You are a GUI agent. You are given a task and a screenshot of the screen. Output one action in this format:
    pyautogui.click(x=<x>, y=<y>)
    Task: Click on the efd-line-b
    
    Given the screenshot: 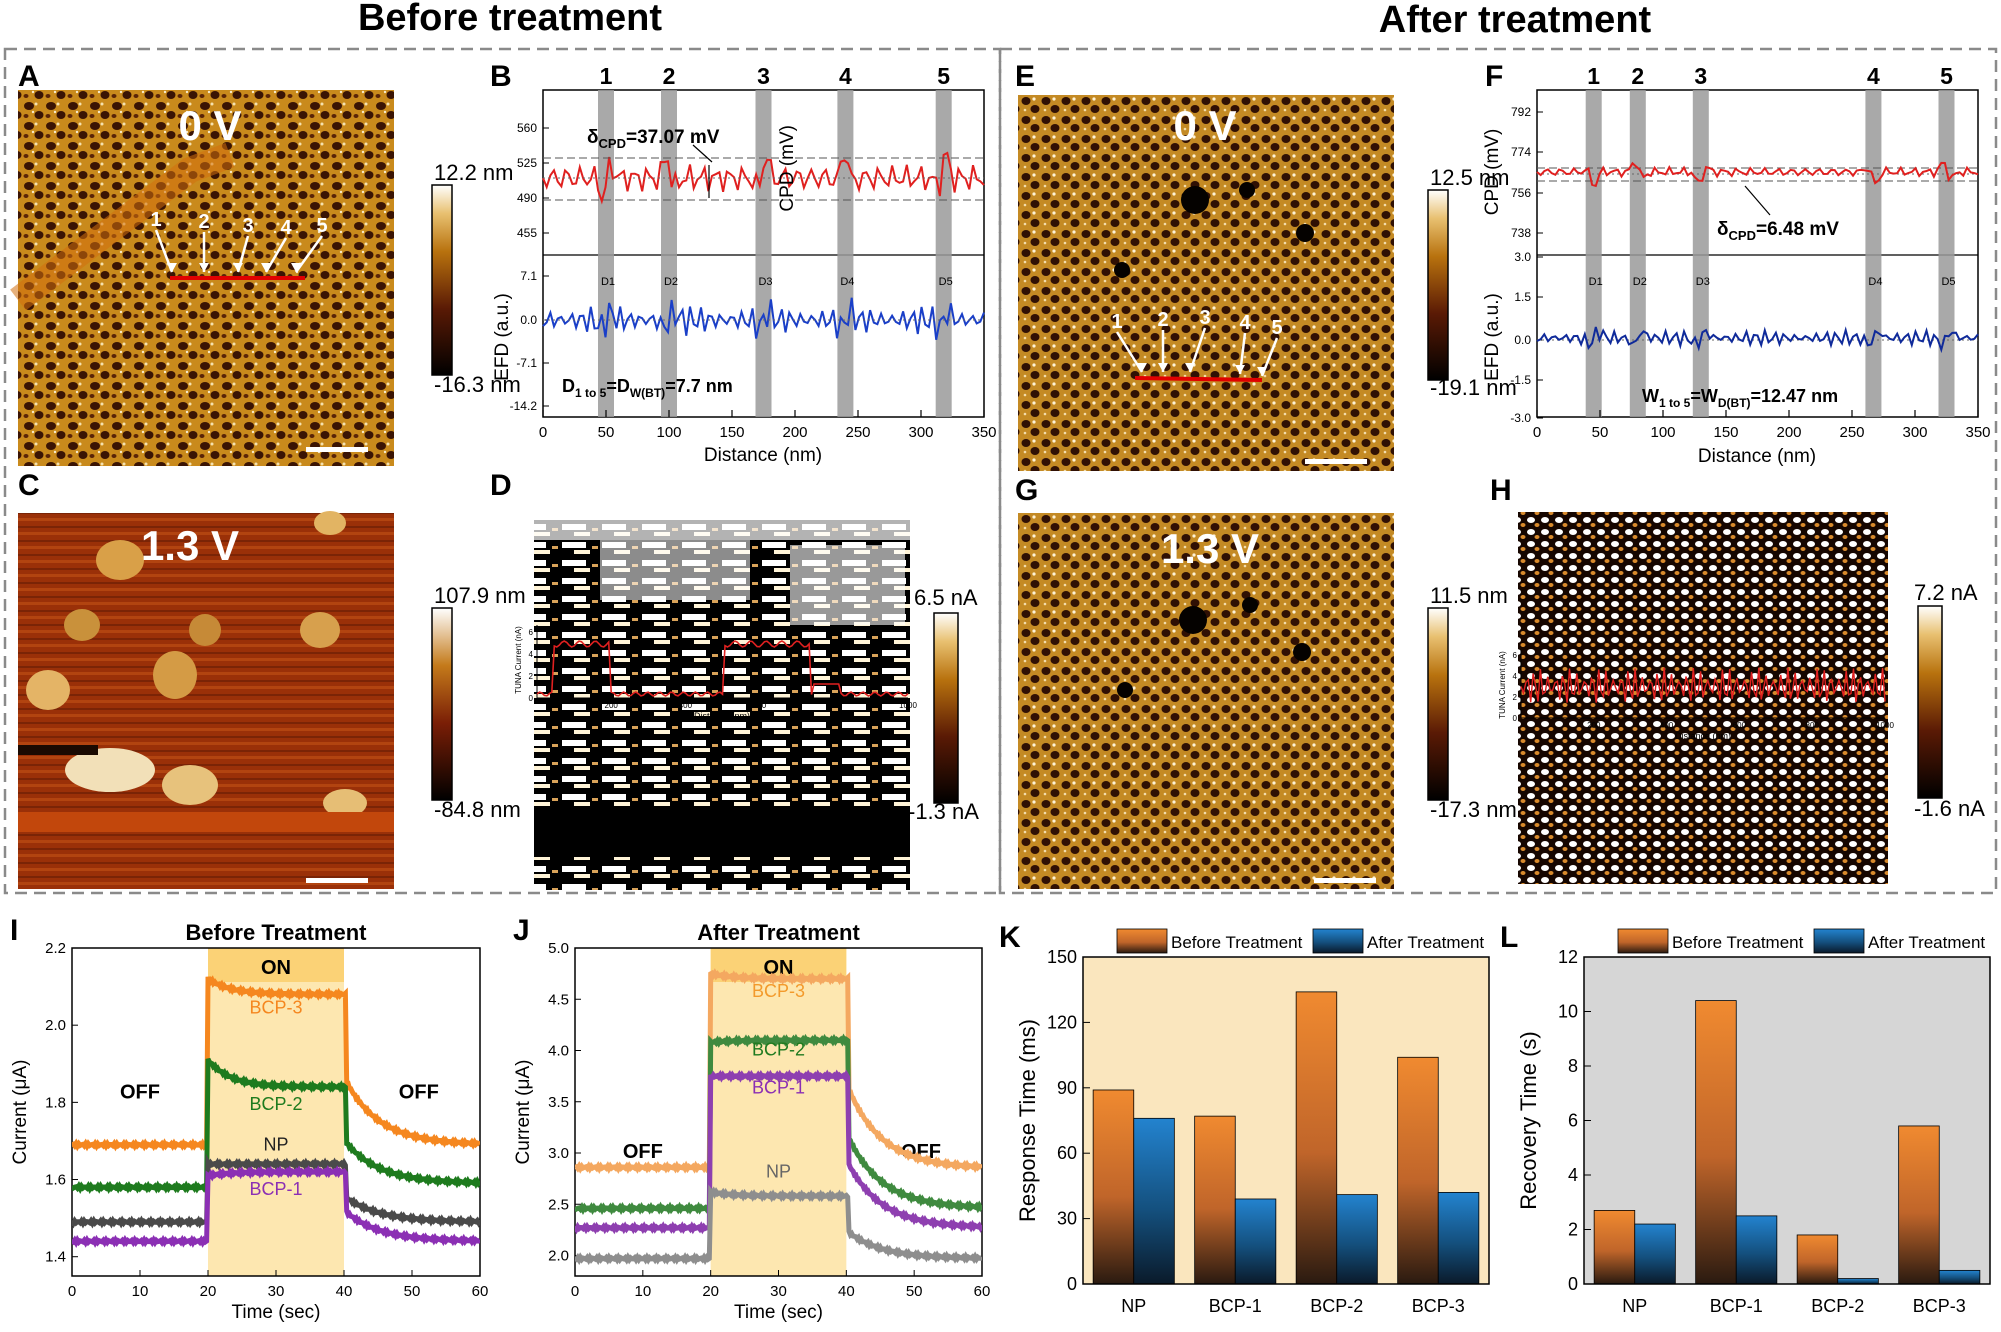 What is the action you would take?
    pyautogui.click(x=763, y=318)
    